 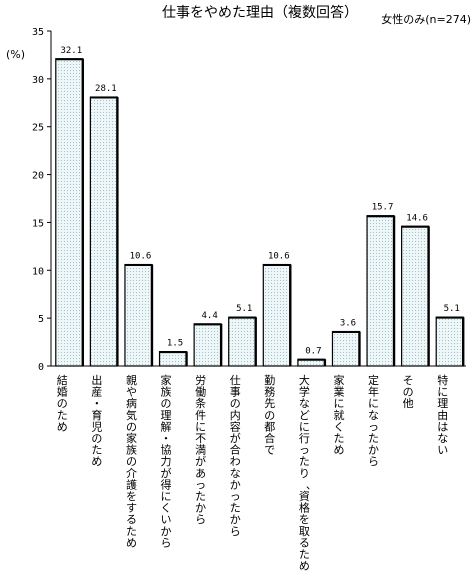 I want to click on category-char: 都, so click(x=269, y=426).